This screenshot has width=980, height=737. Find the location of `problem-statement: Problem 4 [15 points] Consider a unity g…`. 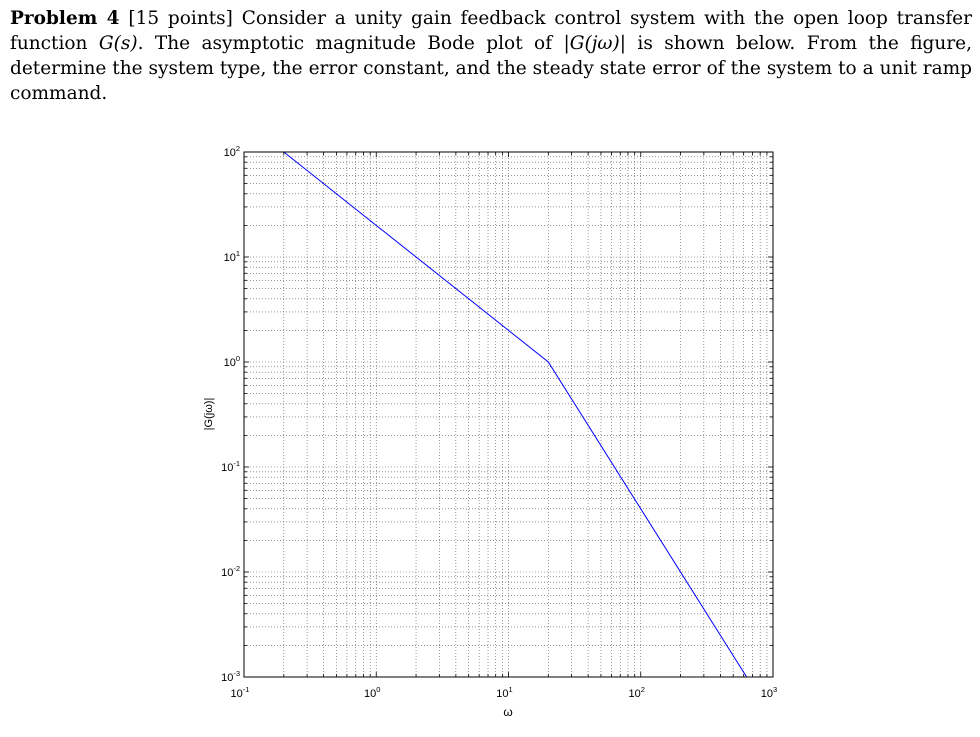

problem-statement: Problem 4 [15 points] Consider a unity g… is located at coordinates (491, 56).